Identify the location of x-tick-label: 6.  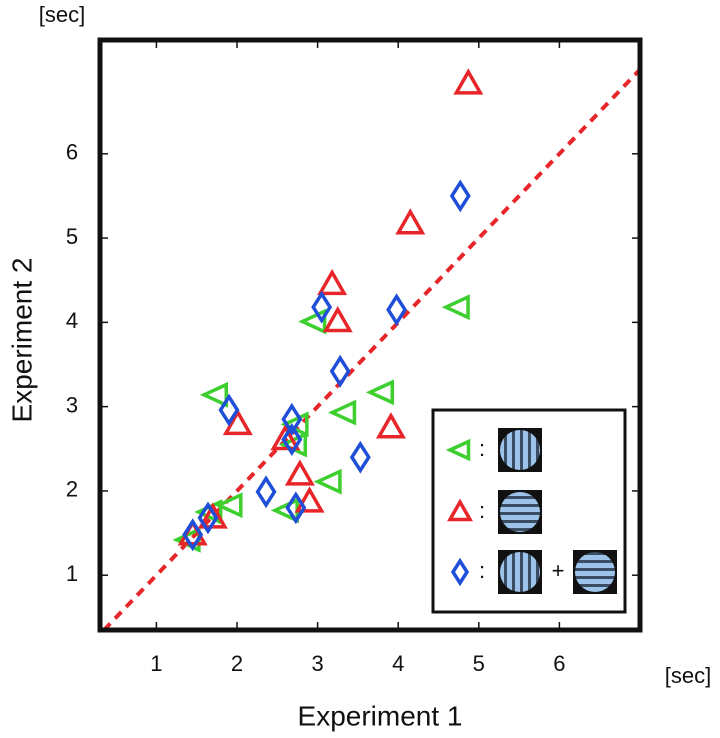
(559, 663).